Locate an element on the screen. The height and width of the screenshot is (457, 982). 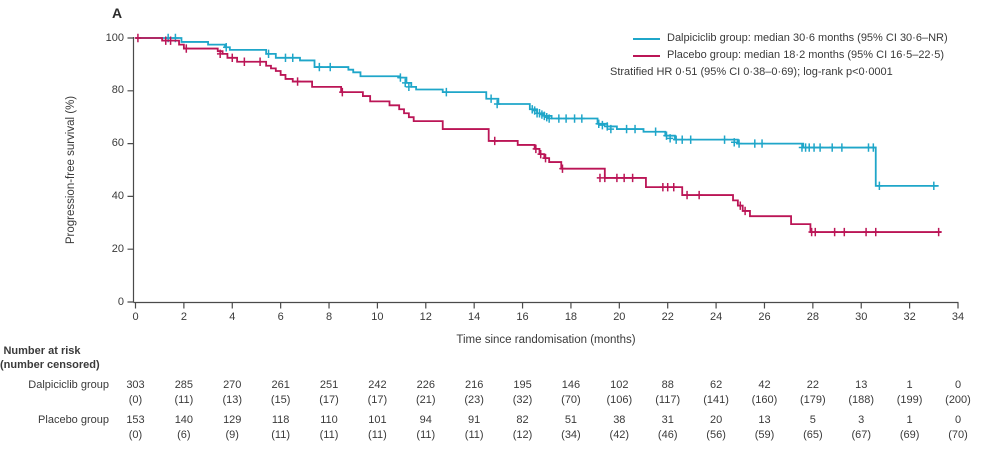
x-tick-label: 10 is located at coordinates (377, 317).